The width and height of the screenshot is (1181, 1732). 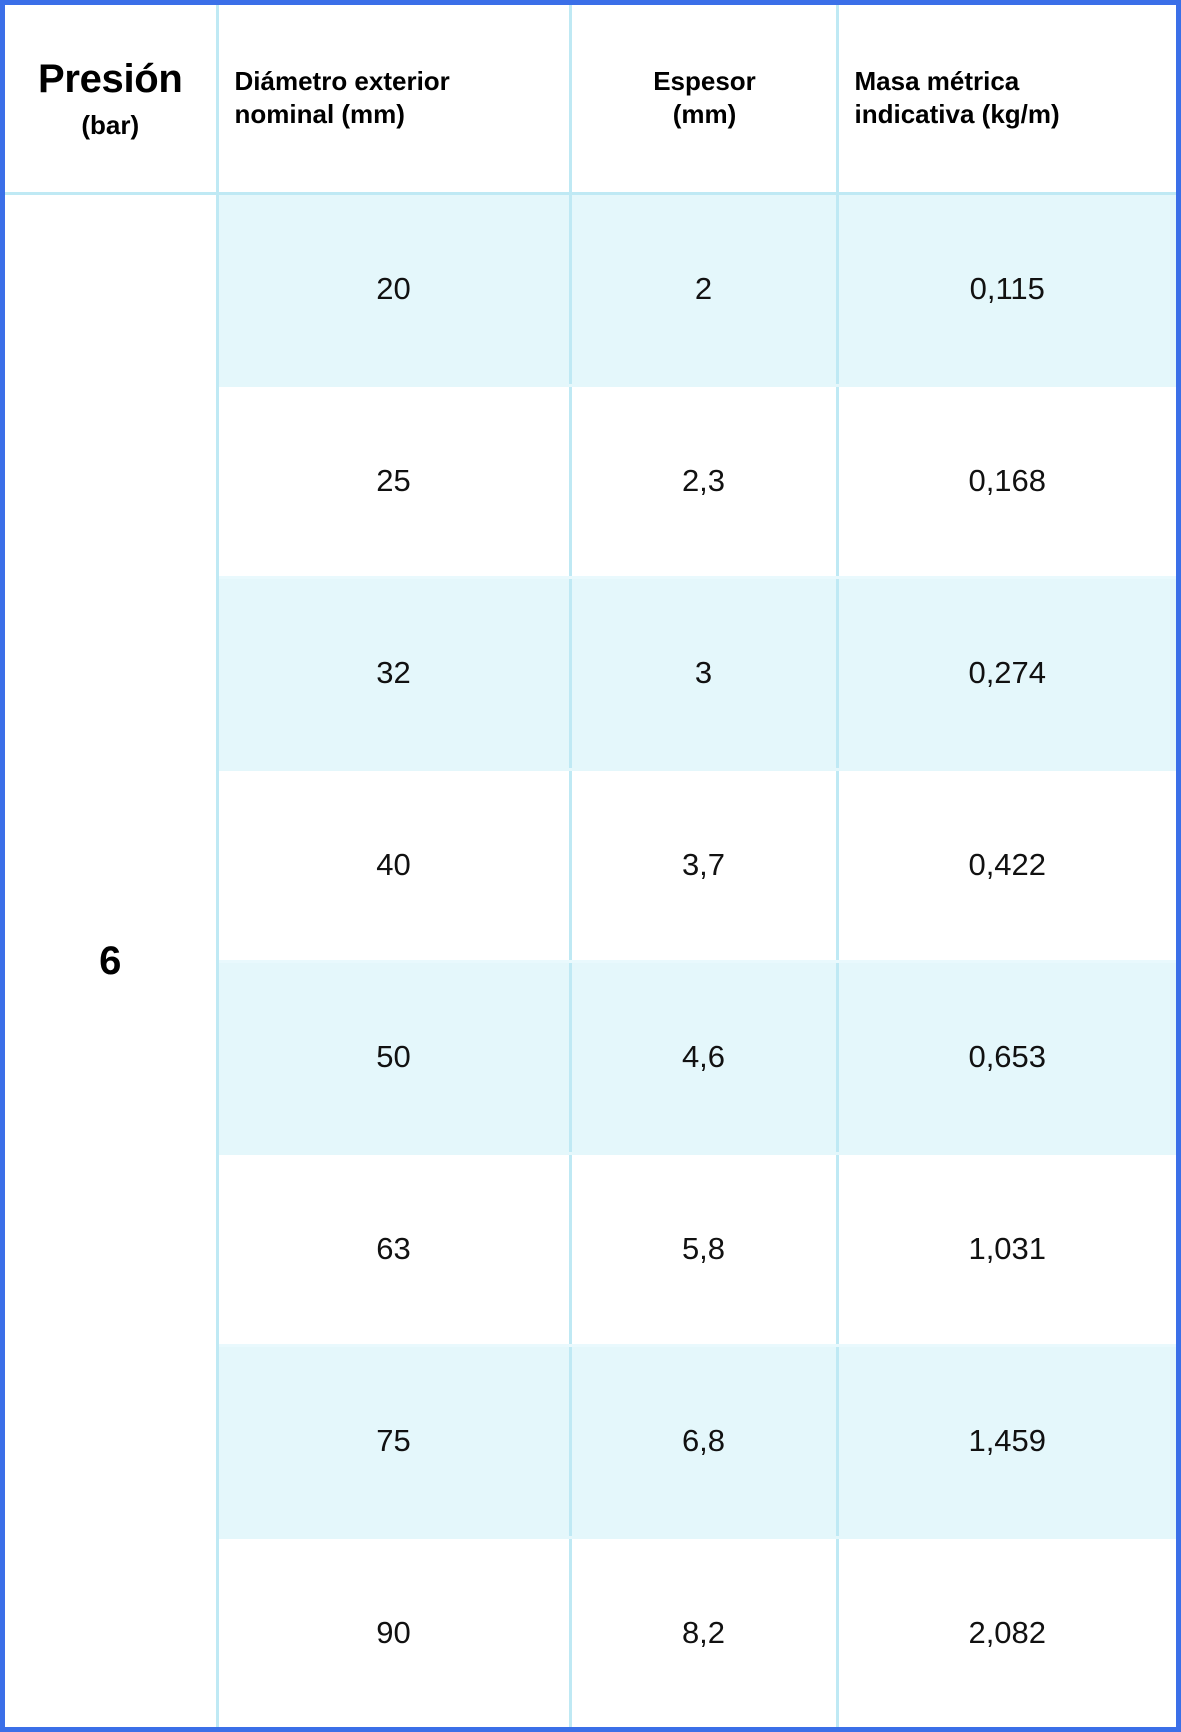 What do you see at coordinates (342, 80) in the screenshot?
I see `column-header-diameter-line1: Diámetro exterior` at bounding box center [342, 80].